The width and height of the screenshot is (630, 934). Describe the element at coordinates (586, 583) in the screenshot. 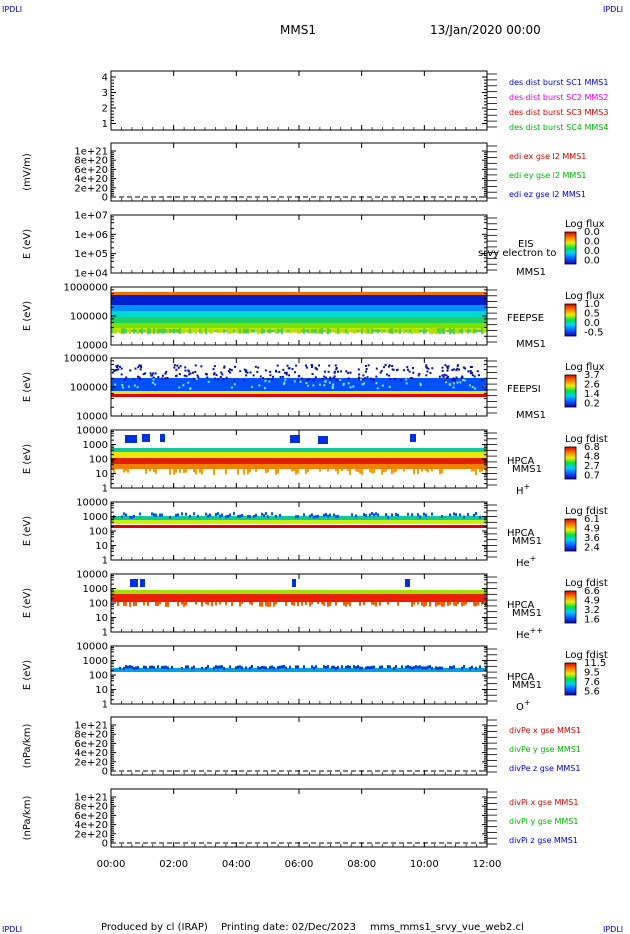

I see `colorbar-title-hpca-he2: Log fdist` at that location.